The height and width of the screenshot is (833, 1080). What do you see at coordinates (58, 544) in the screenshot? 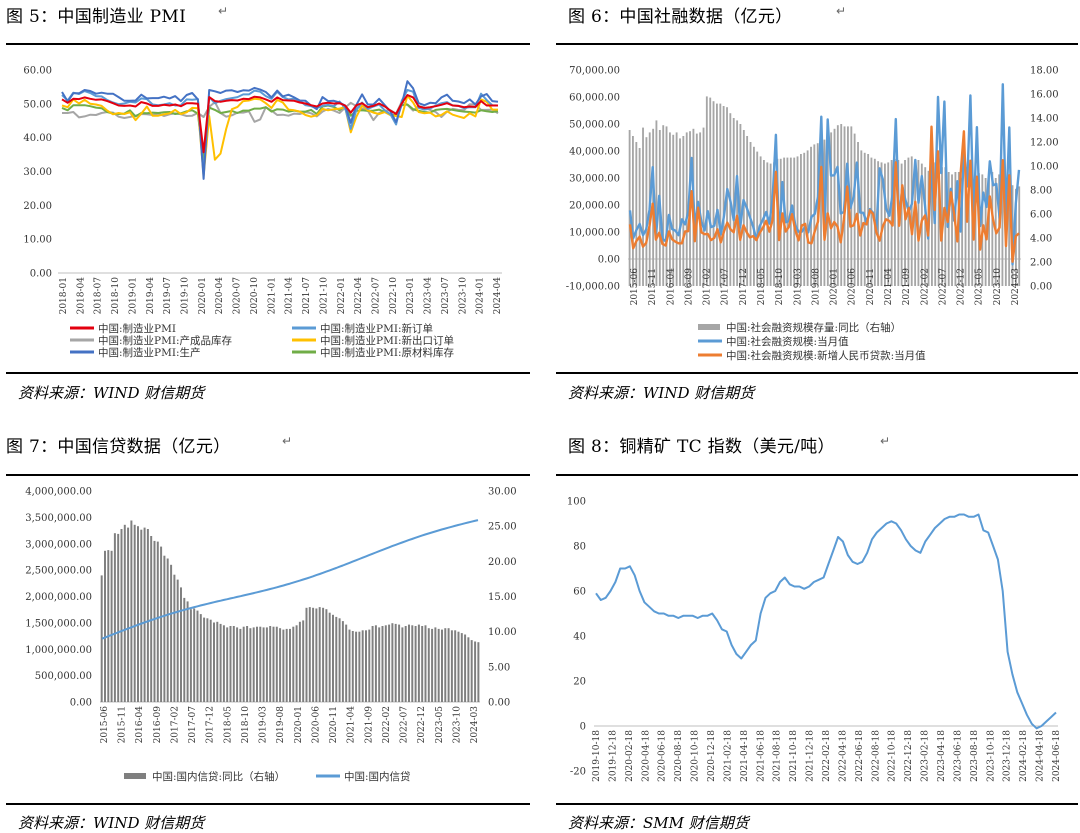
I see `y-left-tick-label: 3,000,000.00` at bounding box center [58, 544].